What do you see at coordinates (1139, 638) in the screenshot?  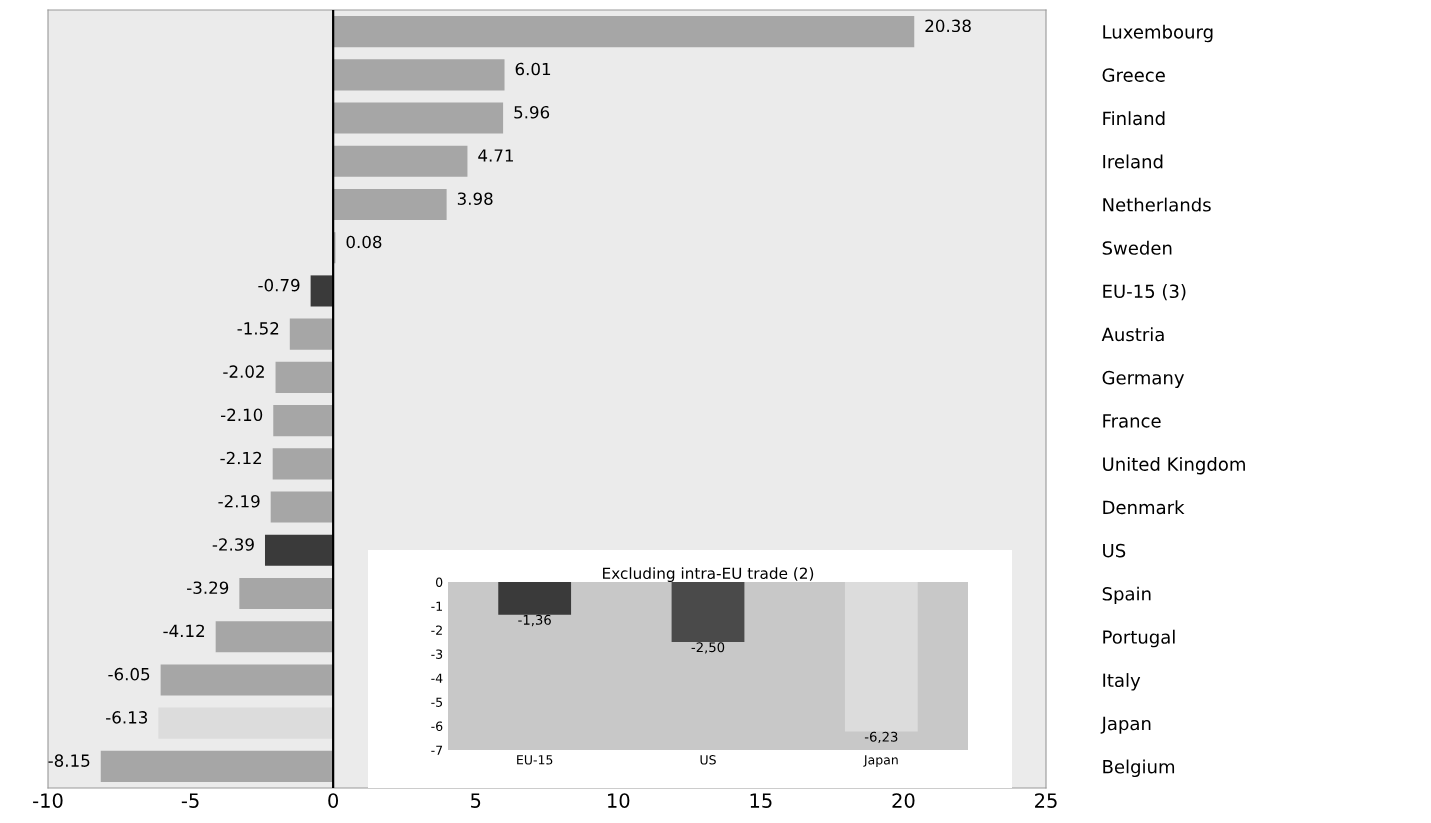 I see `y-tick-label: Portugal` at bounding box center [1139, 638].